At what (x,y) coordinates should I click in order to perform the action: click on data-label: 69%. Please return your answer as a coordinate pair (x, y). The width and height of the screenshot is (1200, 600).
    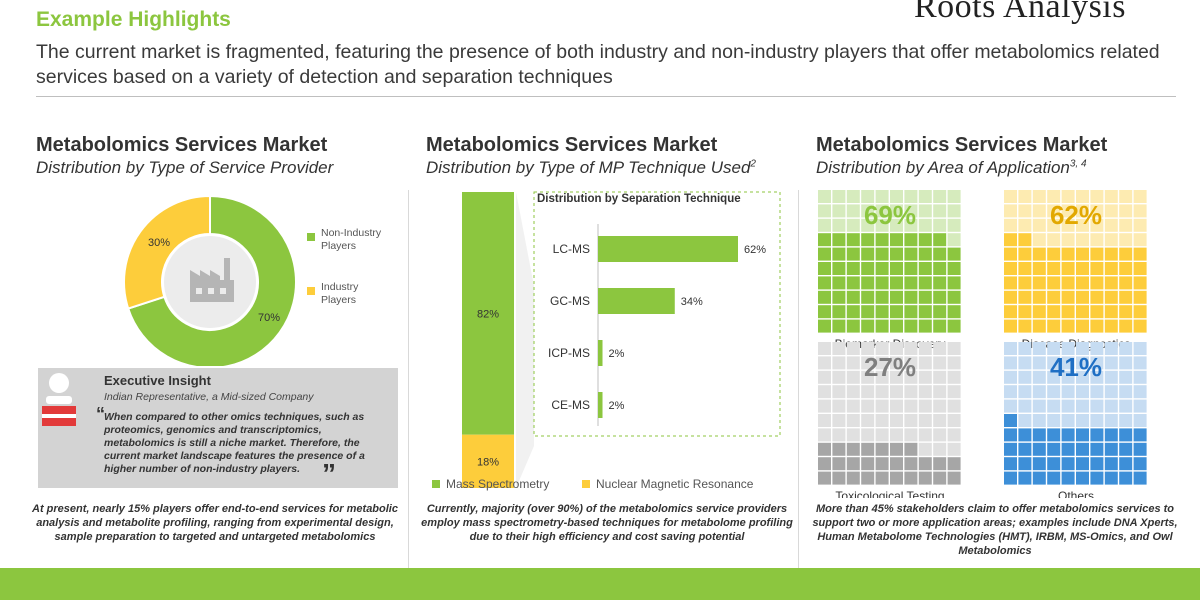
    Looking at the image, I should click on (890, 215).